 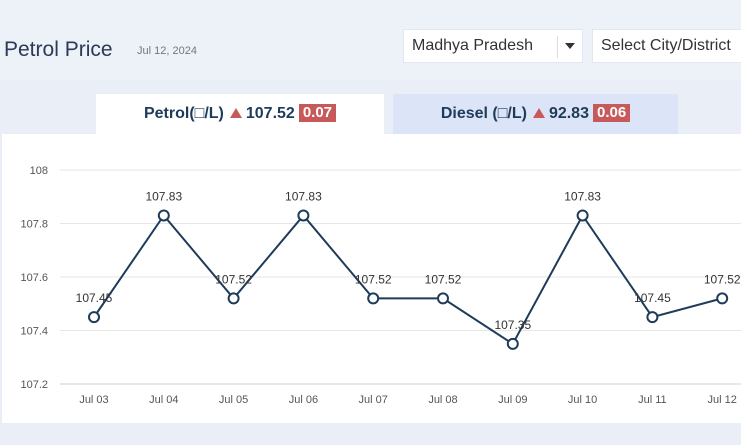 What do you see at coordinates (722, 400) in the screenshot?
I see `x-tick-label: Jul 12` at bounding box center [722, 400].